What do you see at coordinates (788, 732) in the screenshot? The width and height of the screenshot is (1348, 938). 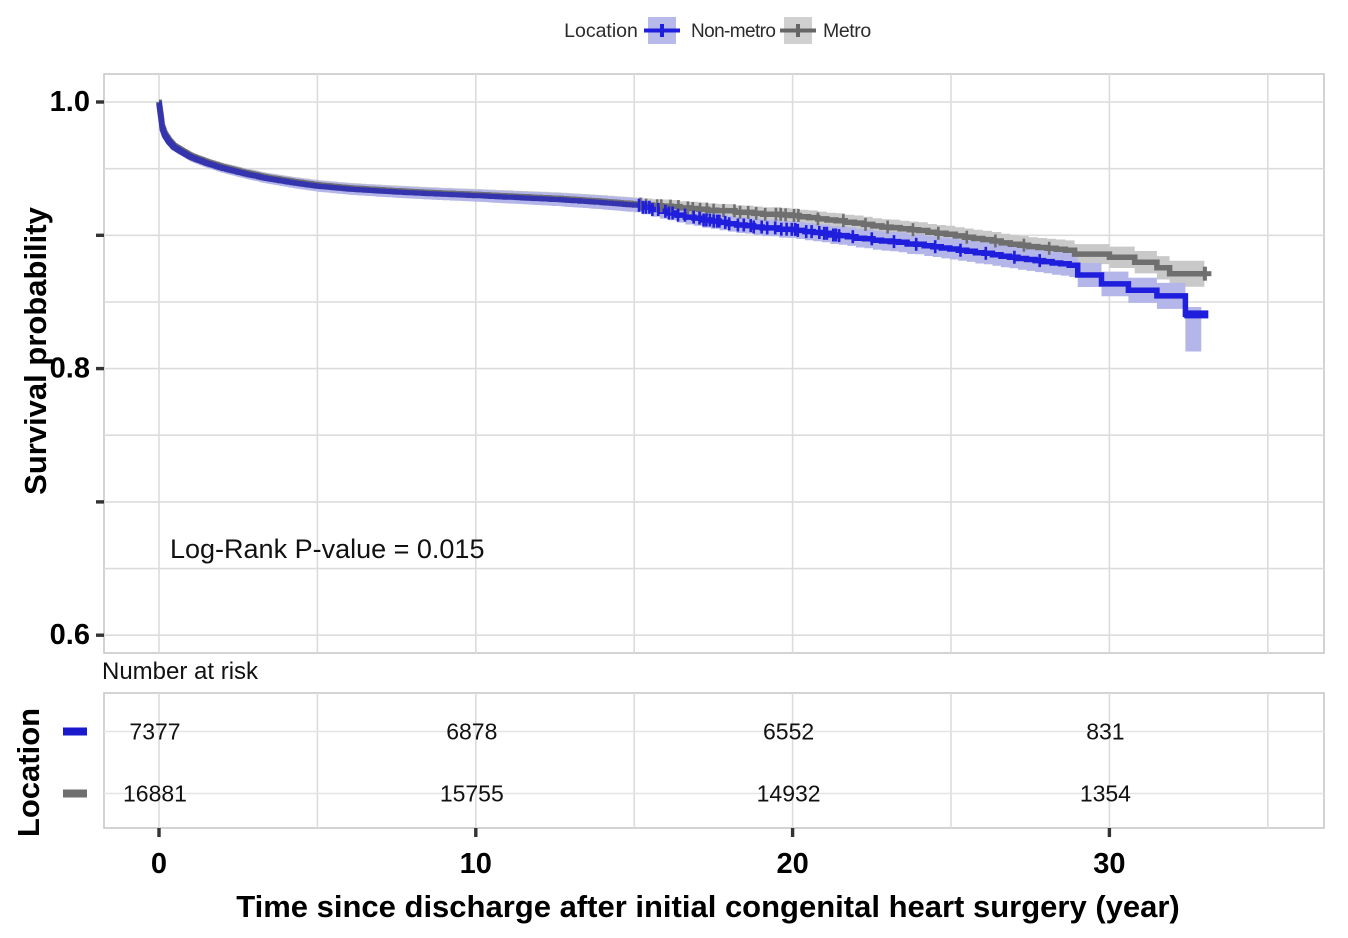 I see `svg-text: 6552` at bounding box center [788, 732].